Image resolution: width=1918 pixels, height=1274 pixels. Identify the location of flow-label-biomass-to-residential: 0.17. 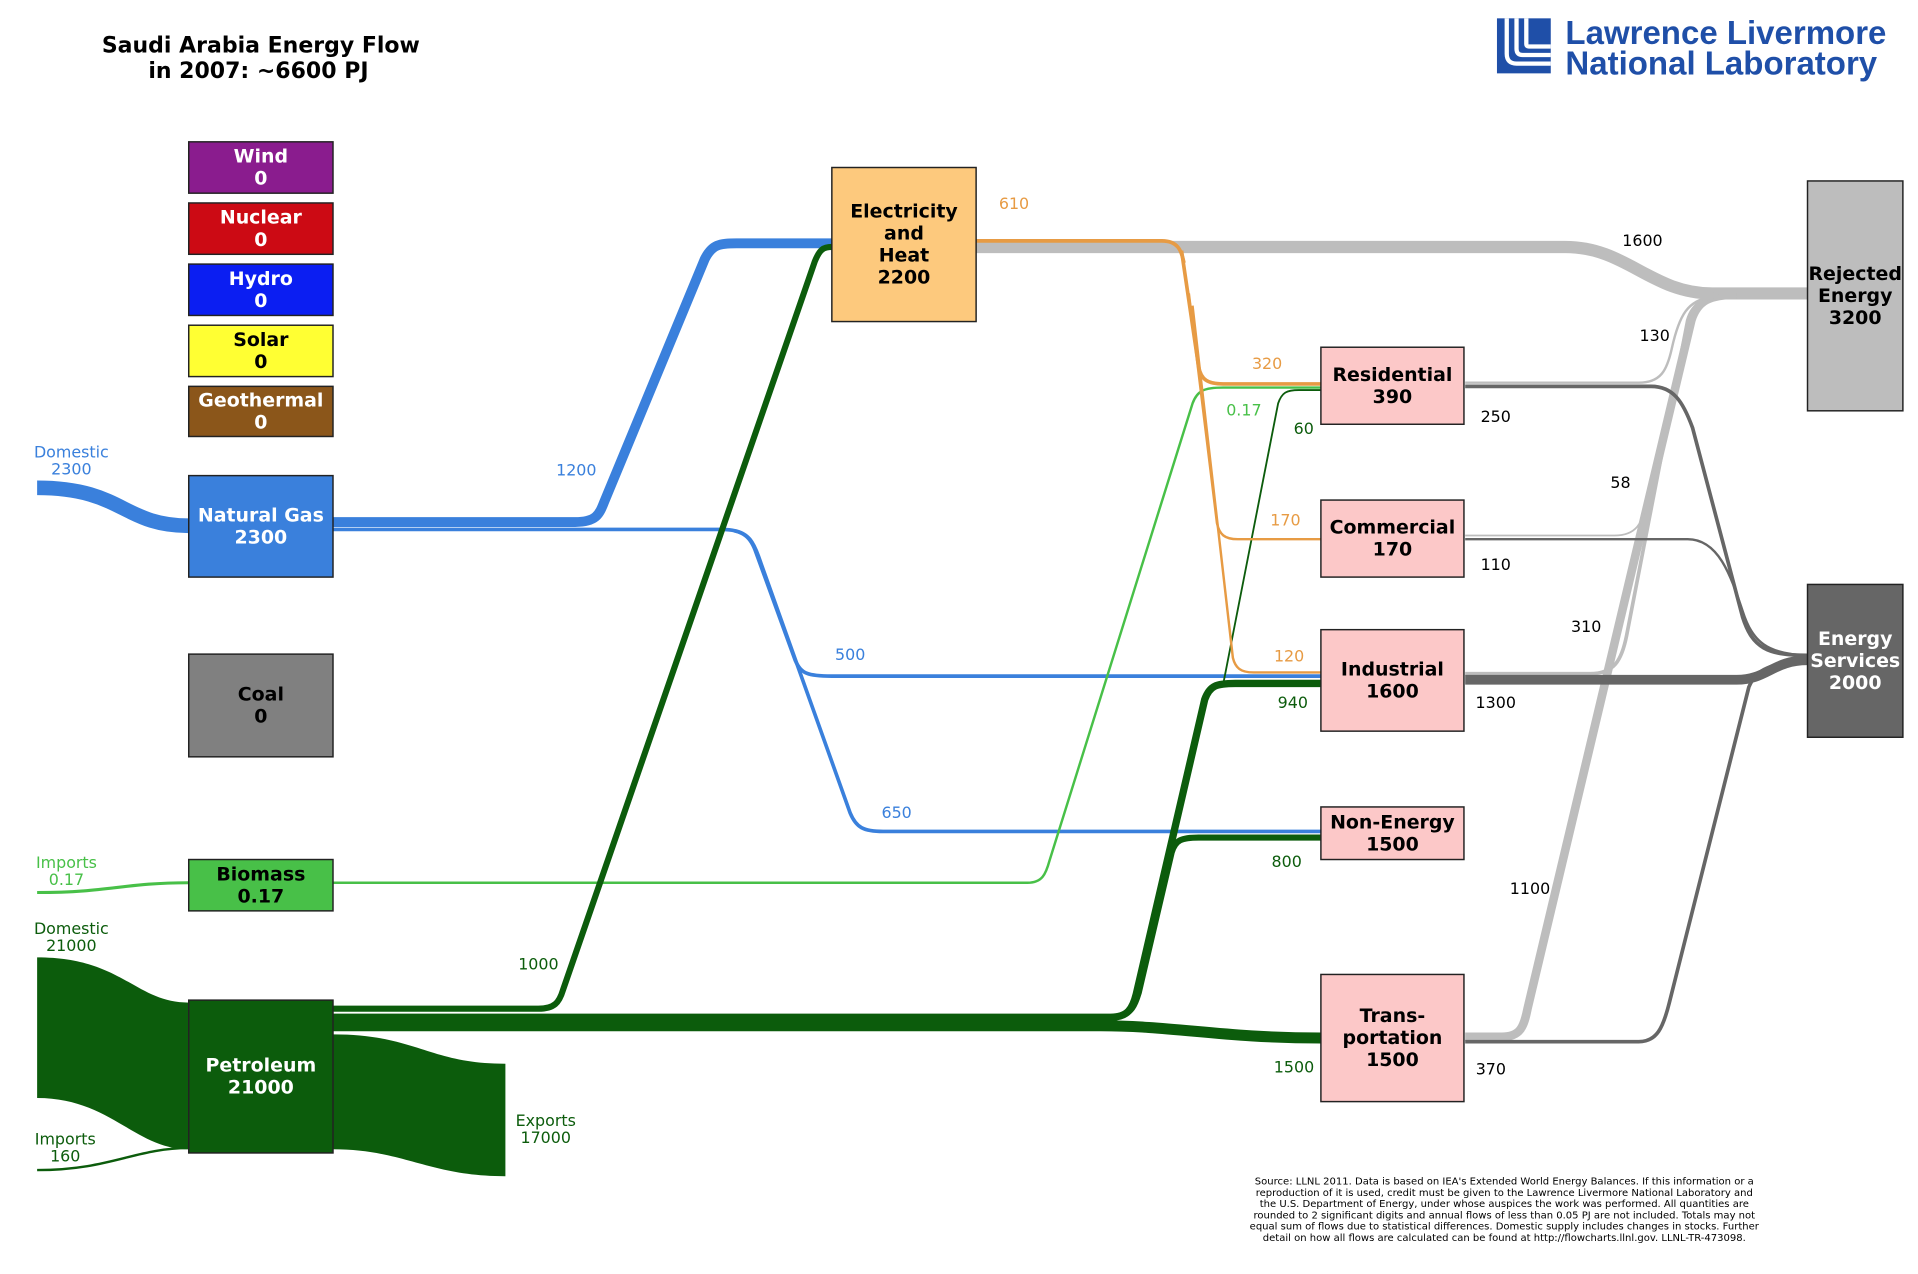
(1243, 410).